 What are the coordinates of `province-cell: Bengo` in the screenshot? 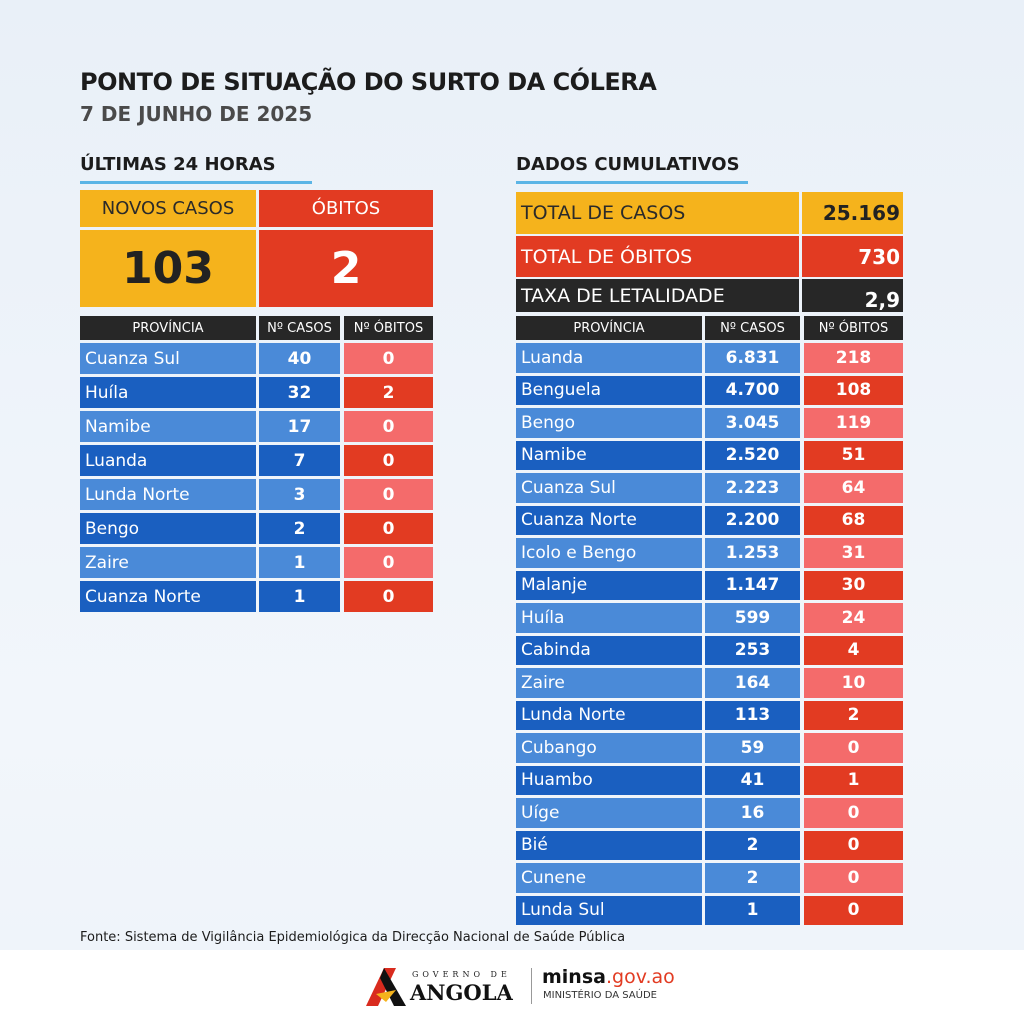 It's located at (609, 423).